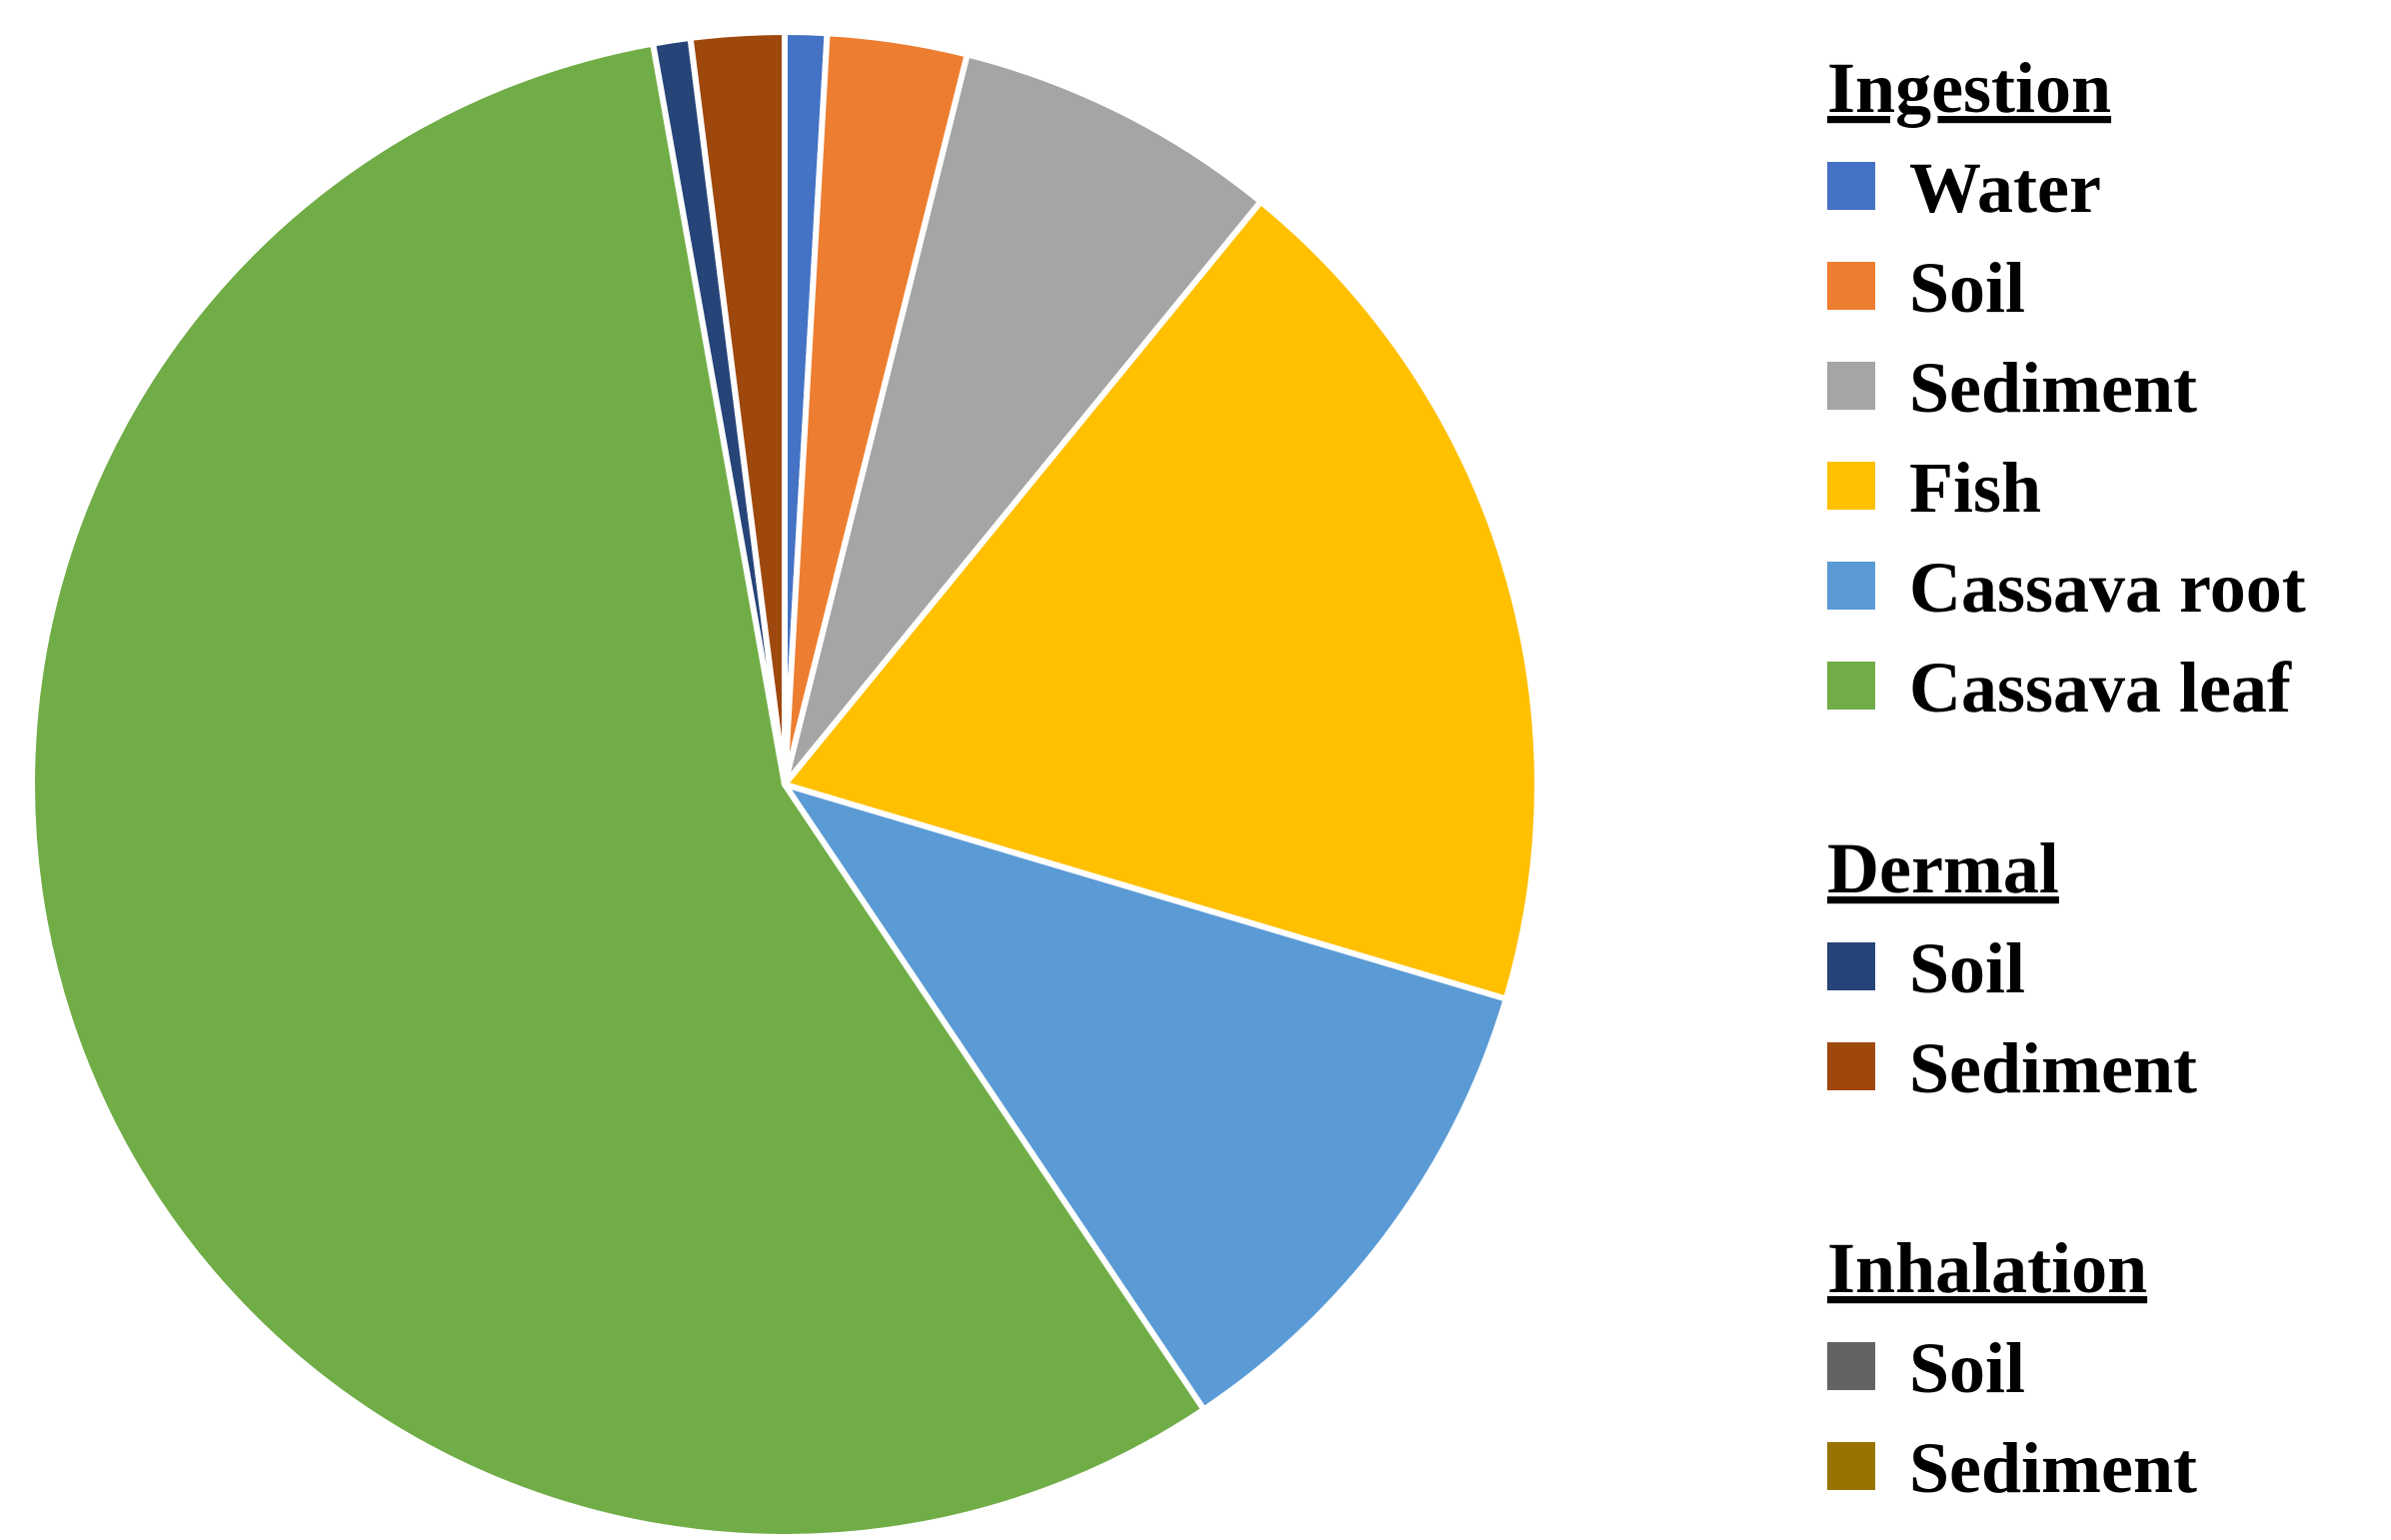 Image resolution: width=2391 pixels, height=1540 pixels. I want to click on legend-swatch-ingestion-water, so click(1851, 186).